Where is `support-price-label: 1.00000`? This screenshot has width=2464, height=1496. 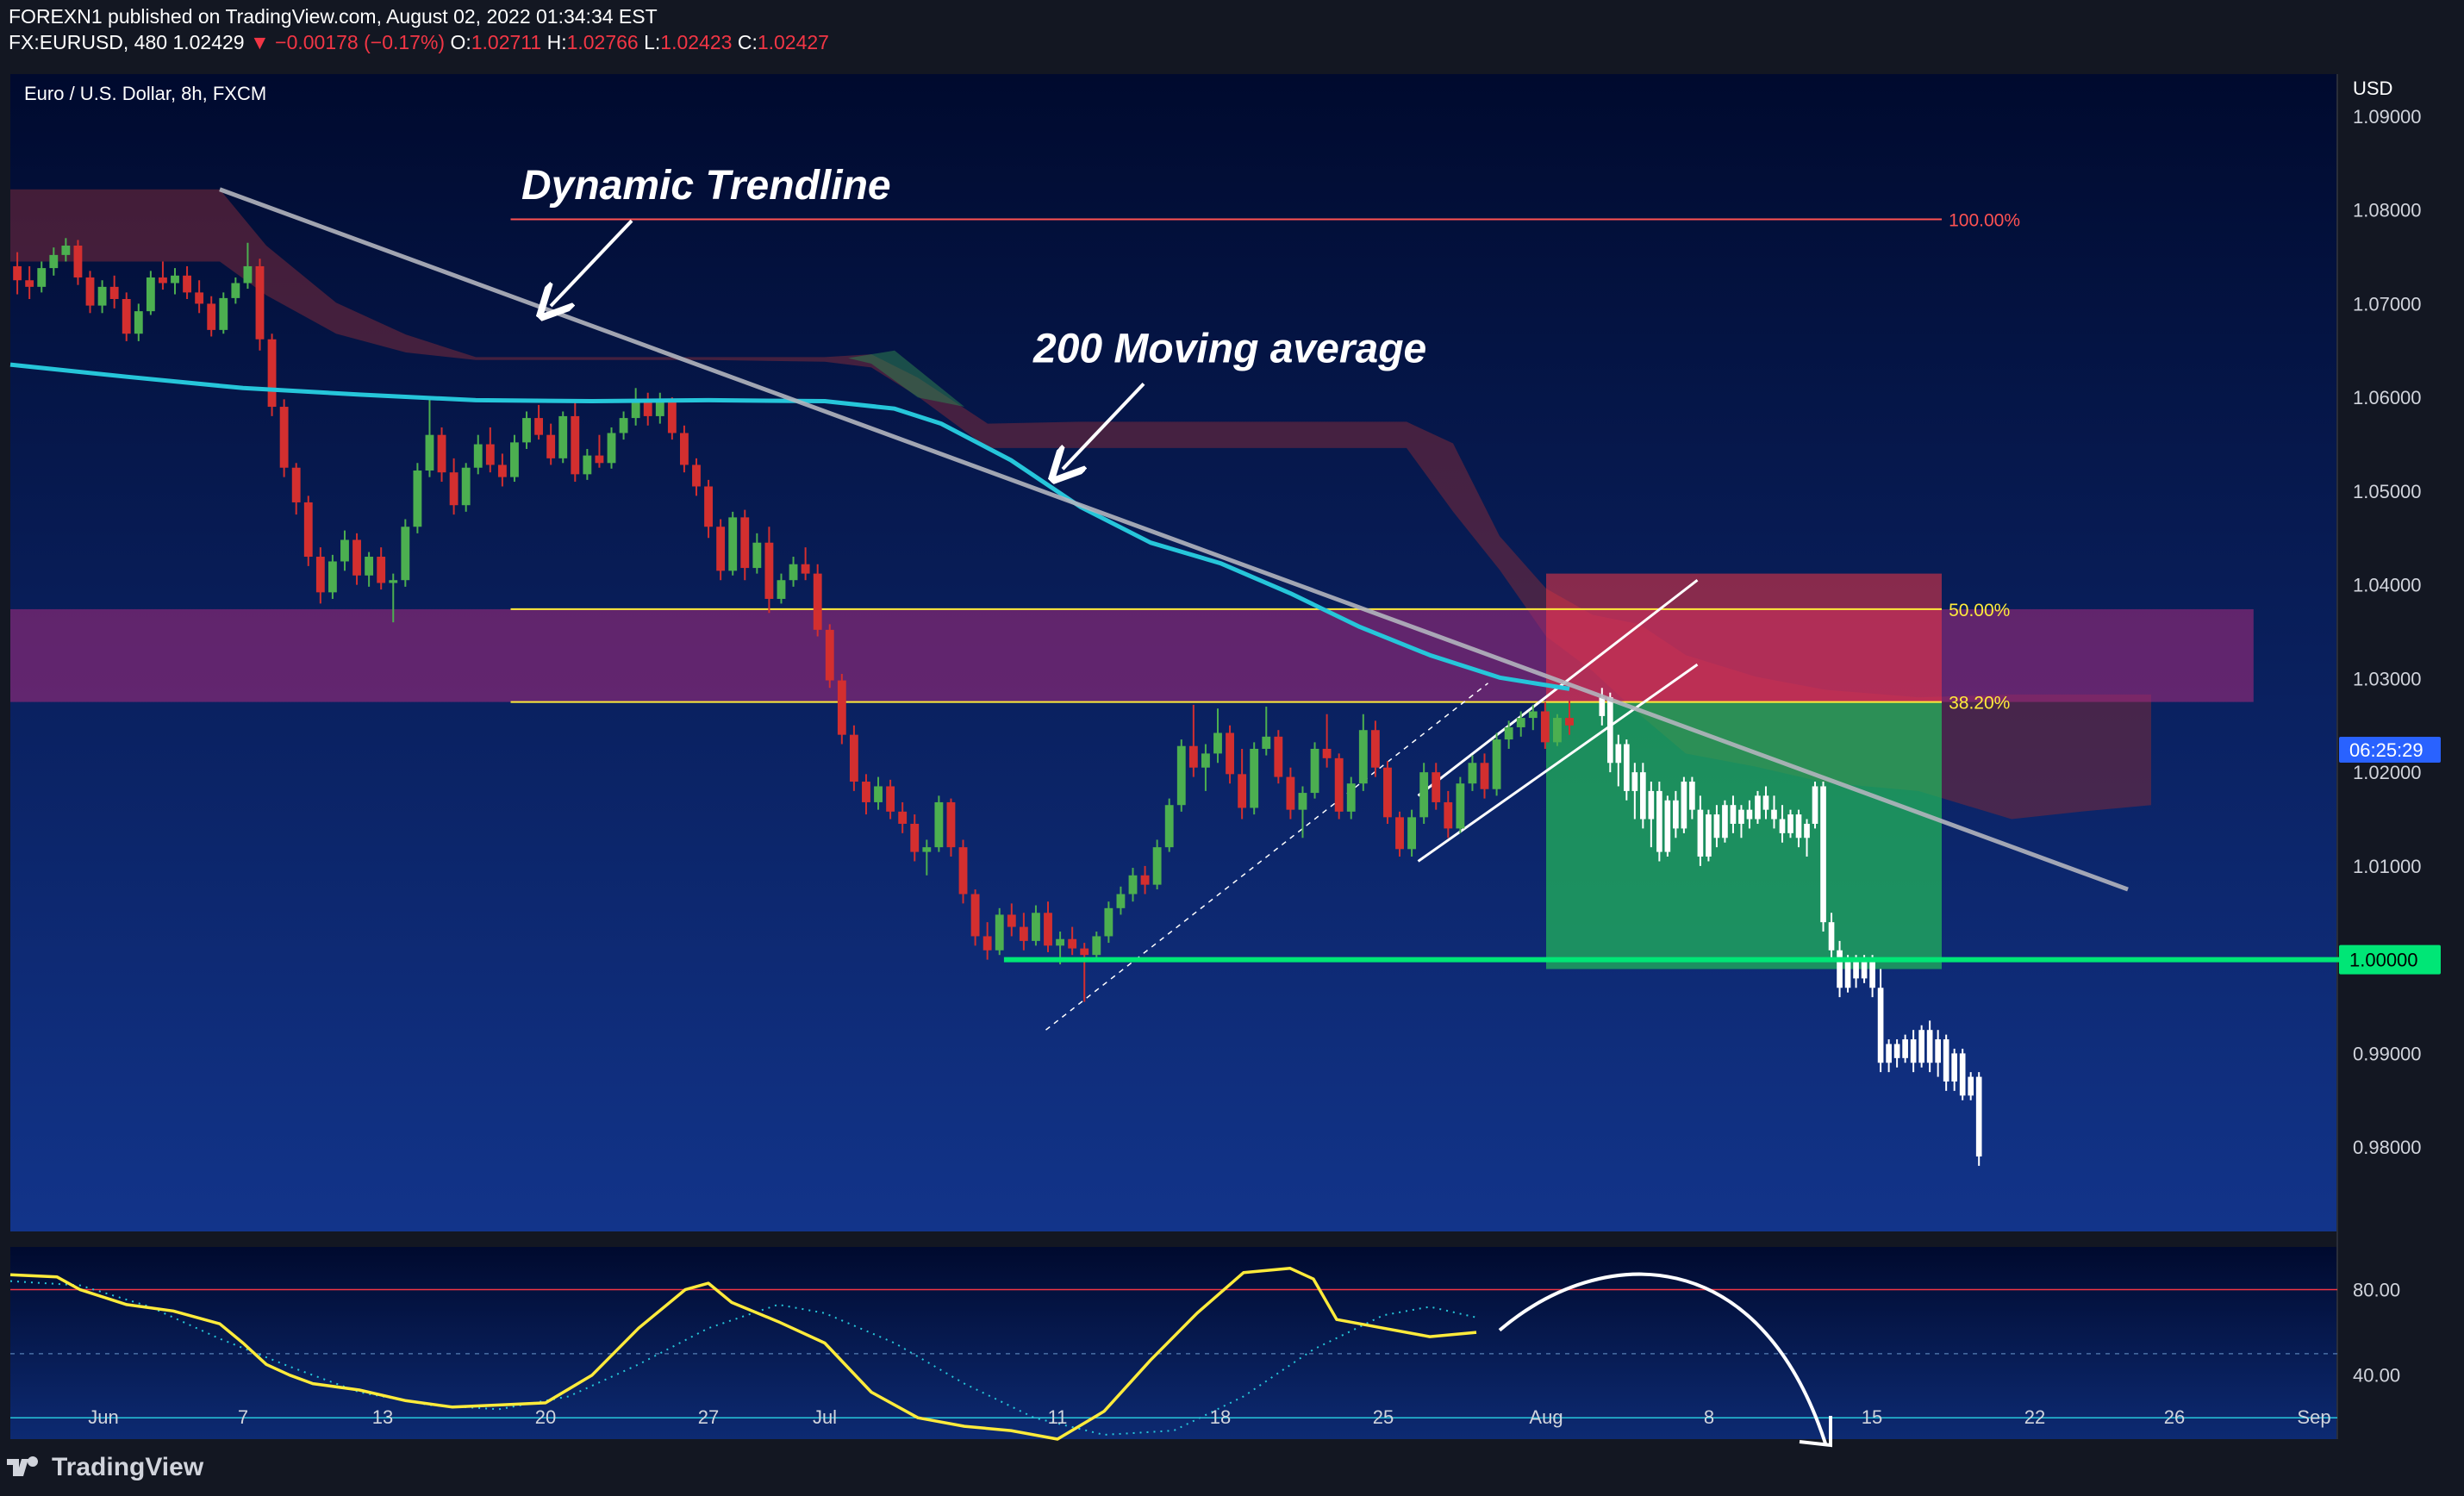
support-price-label: 1.00000 is located at coordinates (2383, 960).